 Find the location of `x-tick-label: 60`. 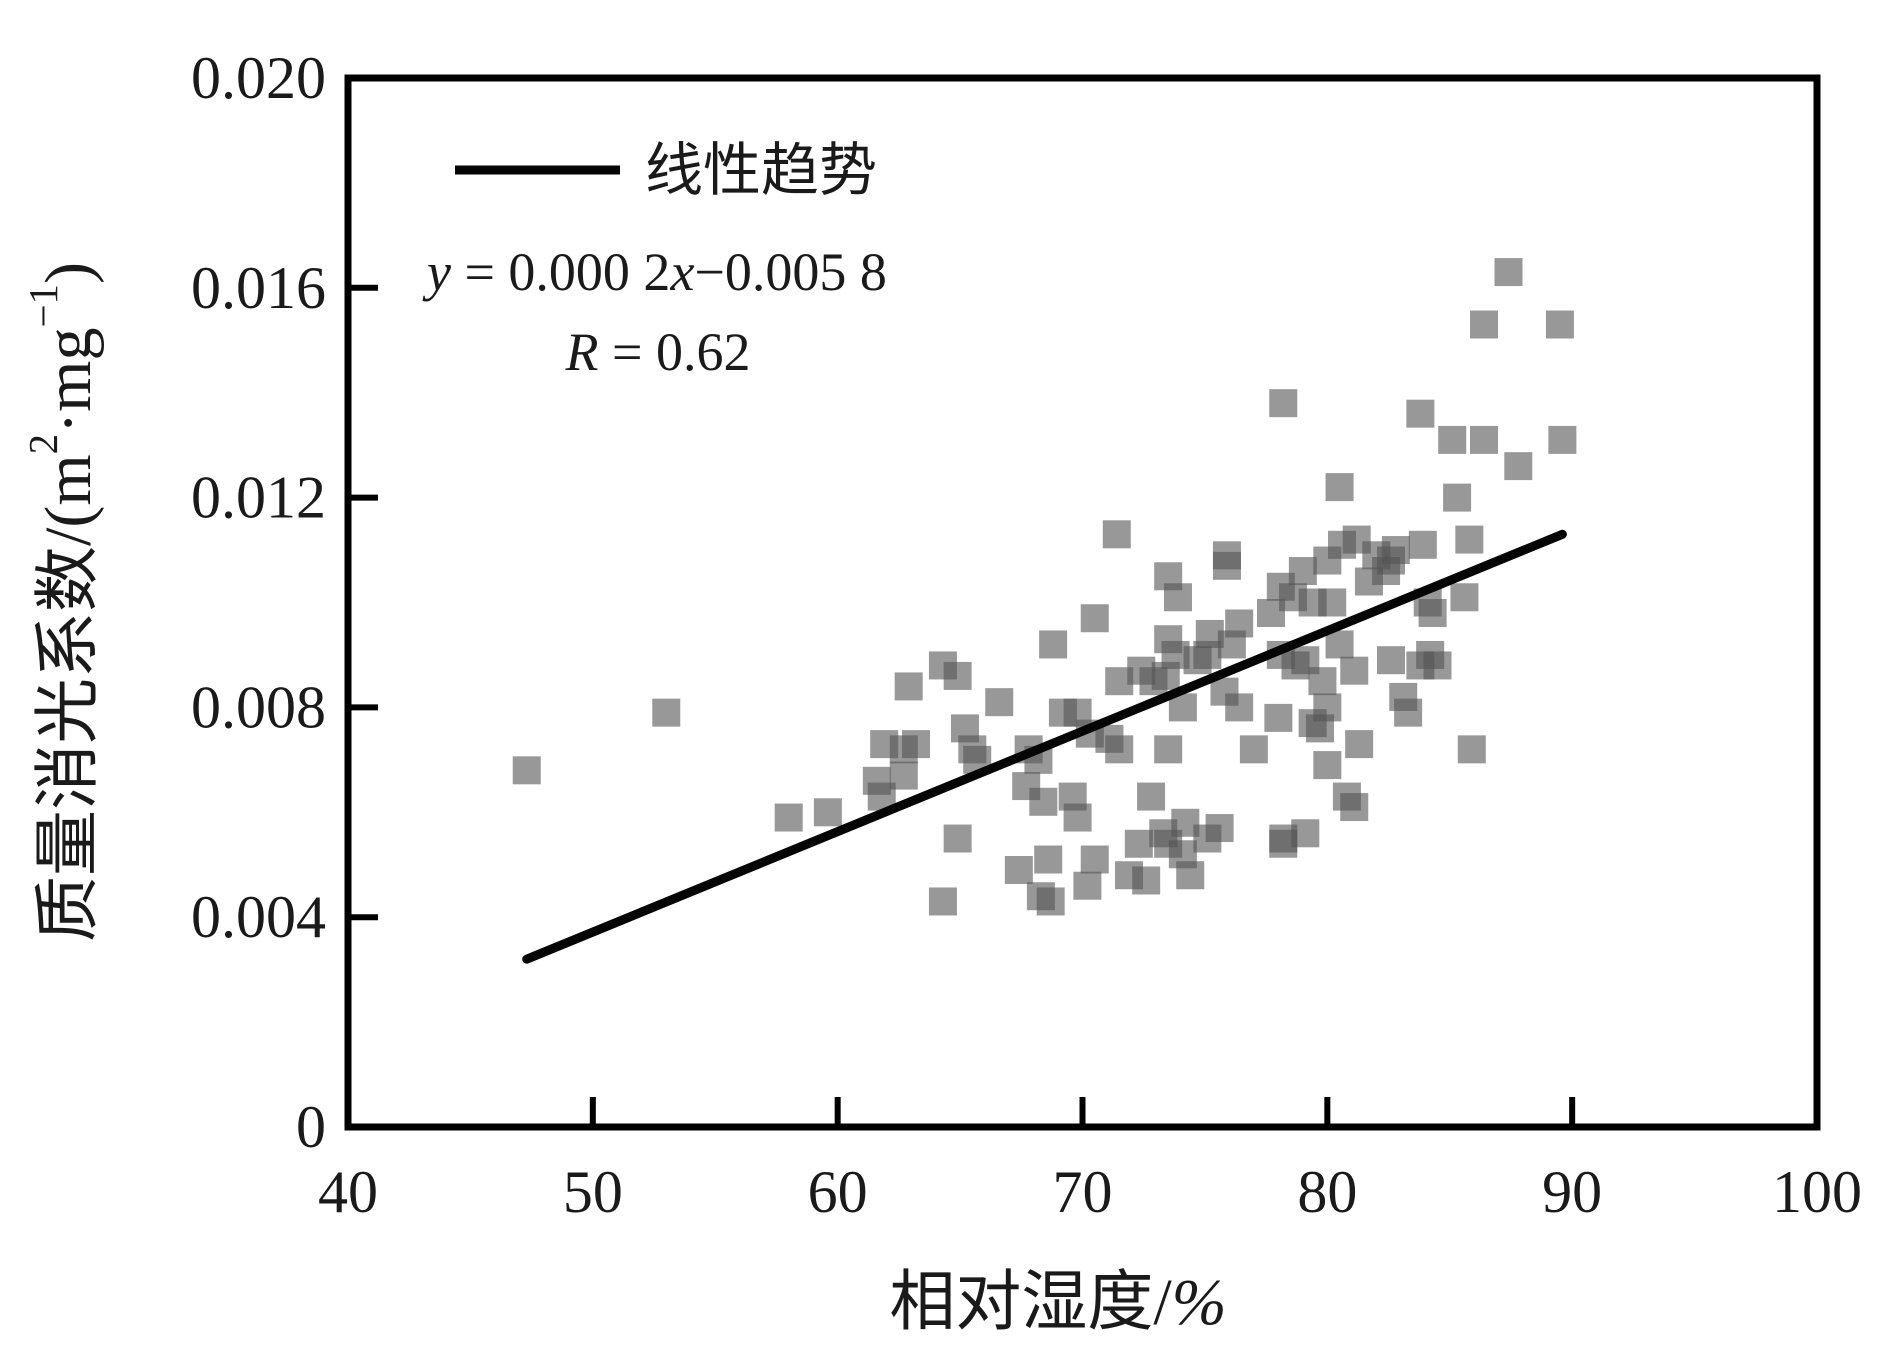

x-tick-label: 60 is located at coordinates (838, 1192).